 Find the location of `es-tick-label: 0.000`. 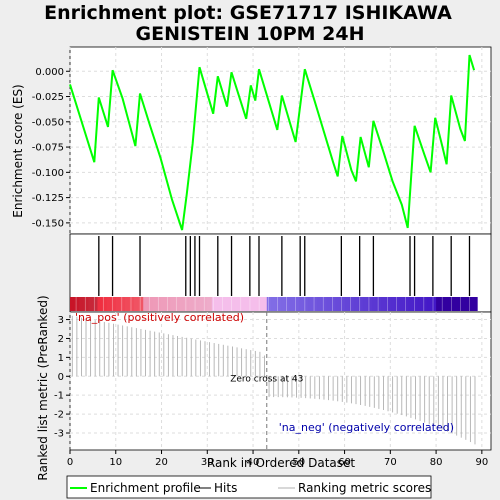

es-tick-label: 0.000 is located at coordinates (49, 72).